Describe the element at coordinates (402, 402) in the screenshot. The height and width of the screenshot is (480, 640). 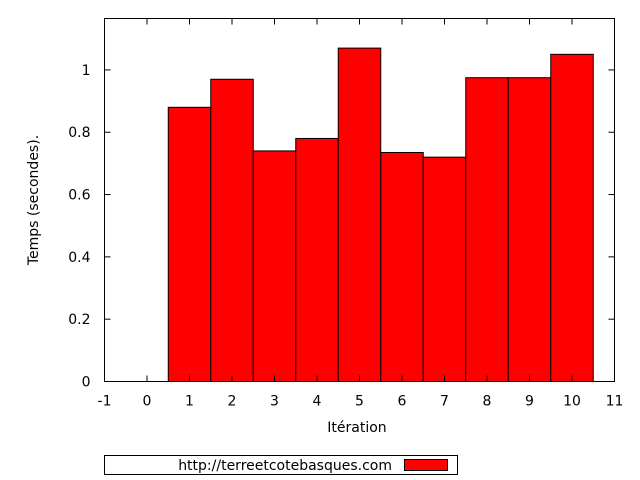
I see `x-tick-label: 6` at that location.